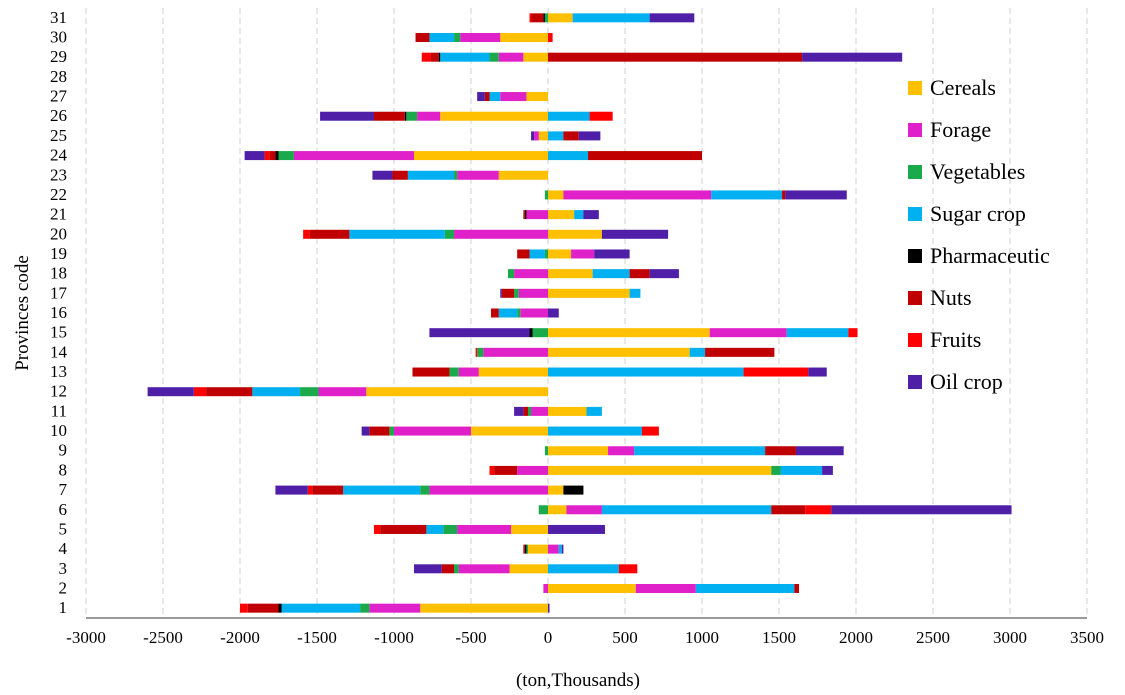 The width and height of the screenshot is (1125, 695). Describe the element at coordinates (58, 37) in the screenshot. I see `y-tick-label: 30` at that location.